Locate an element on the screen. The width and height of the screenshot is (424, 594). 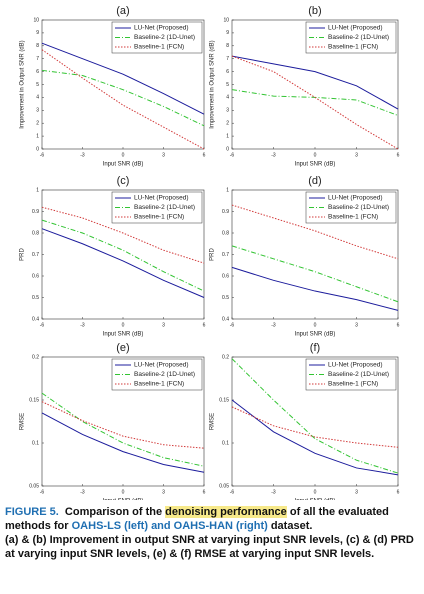
y-tick-label: 0.1 is located at coordinates (35, 443).